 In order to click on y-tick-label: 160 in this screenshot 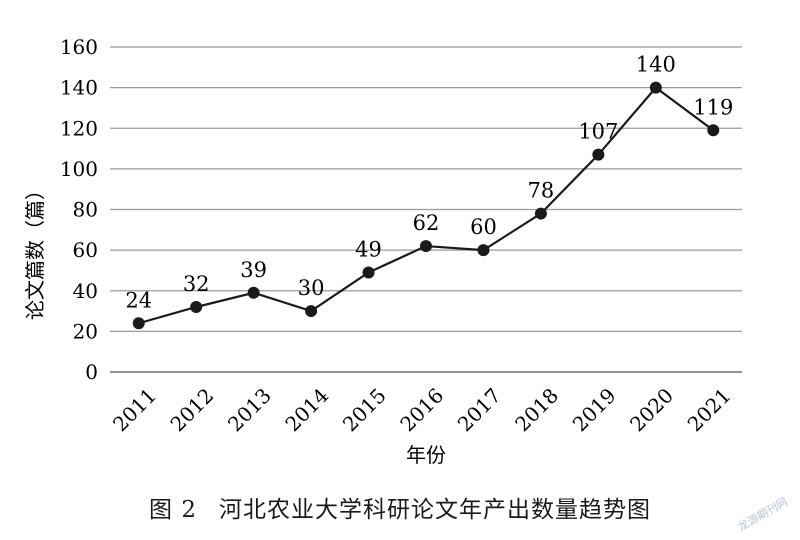, I will do `click(79, 47)`.